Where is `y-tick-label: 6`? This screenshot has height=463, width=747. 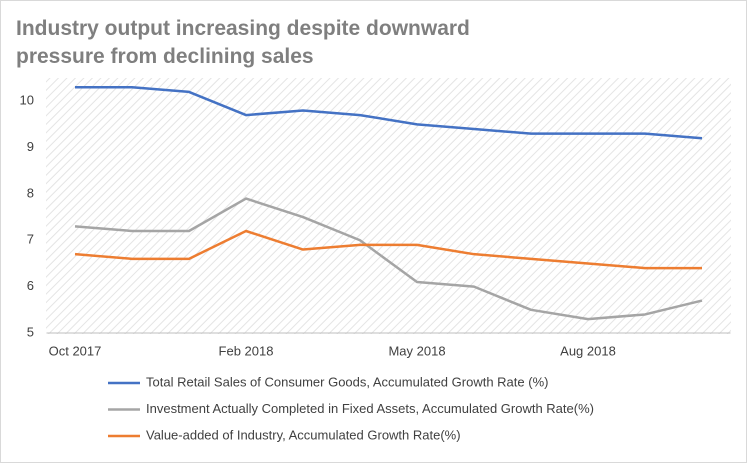
y-tick-label: 6 is located at coordinates (30, 285).